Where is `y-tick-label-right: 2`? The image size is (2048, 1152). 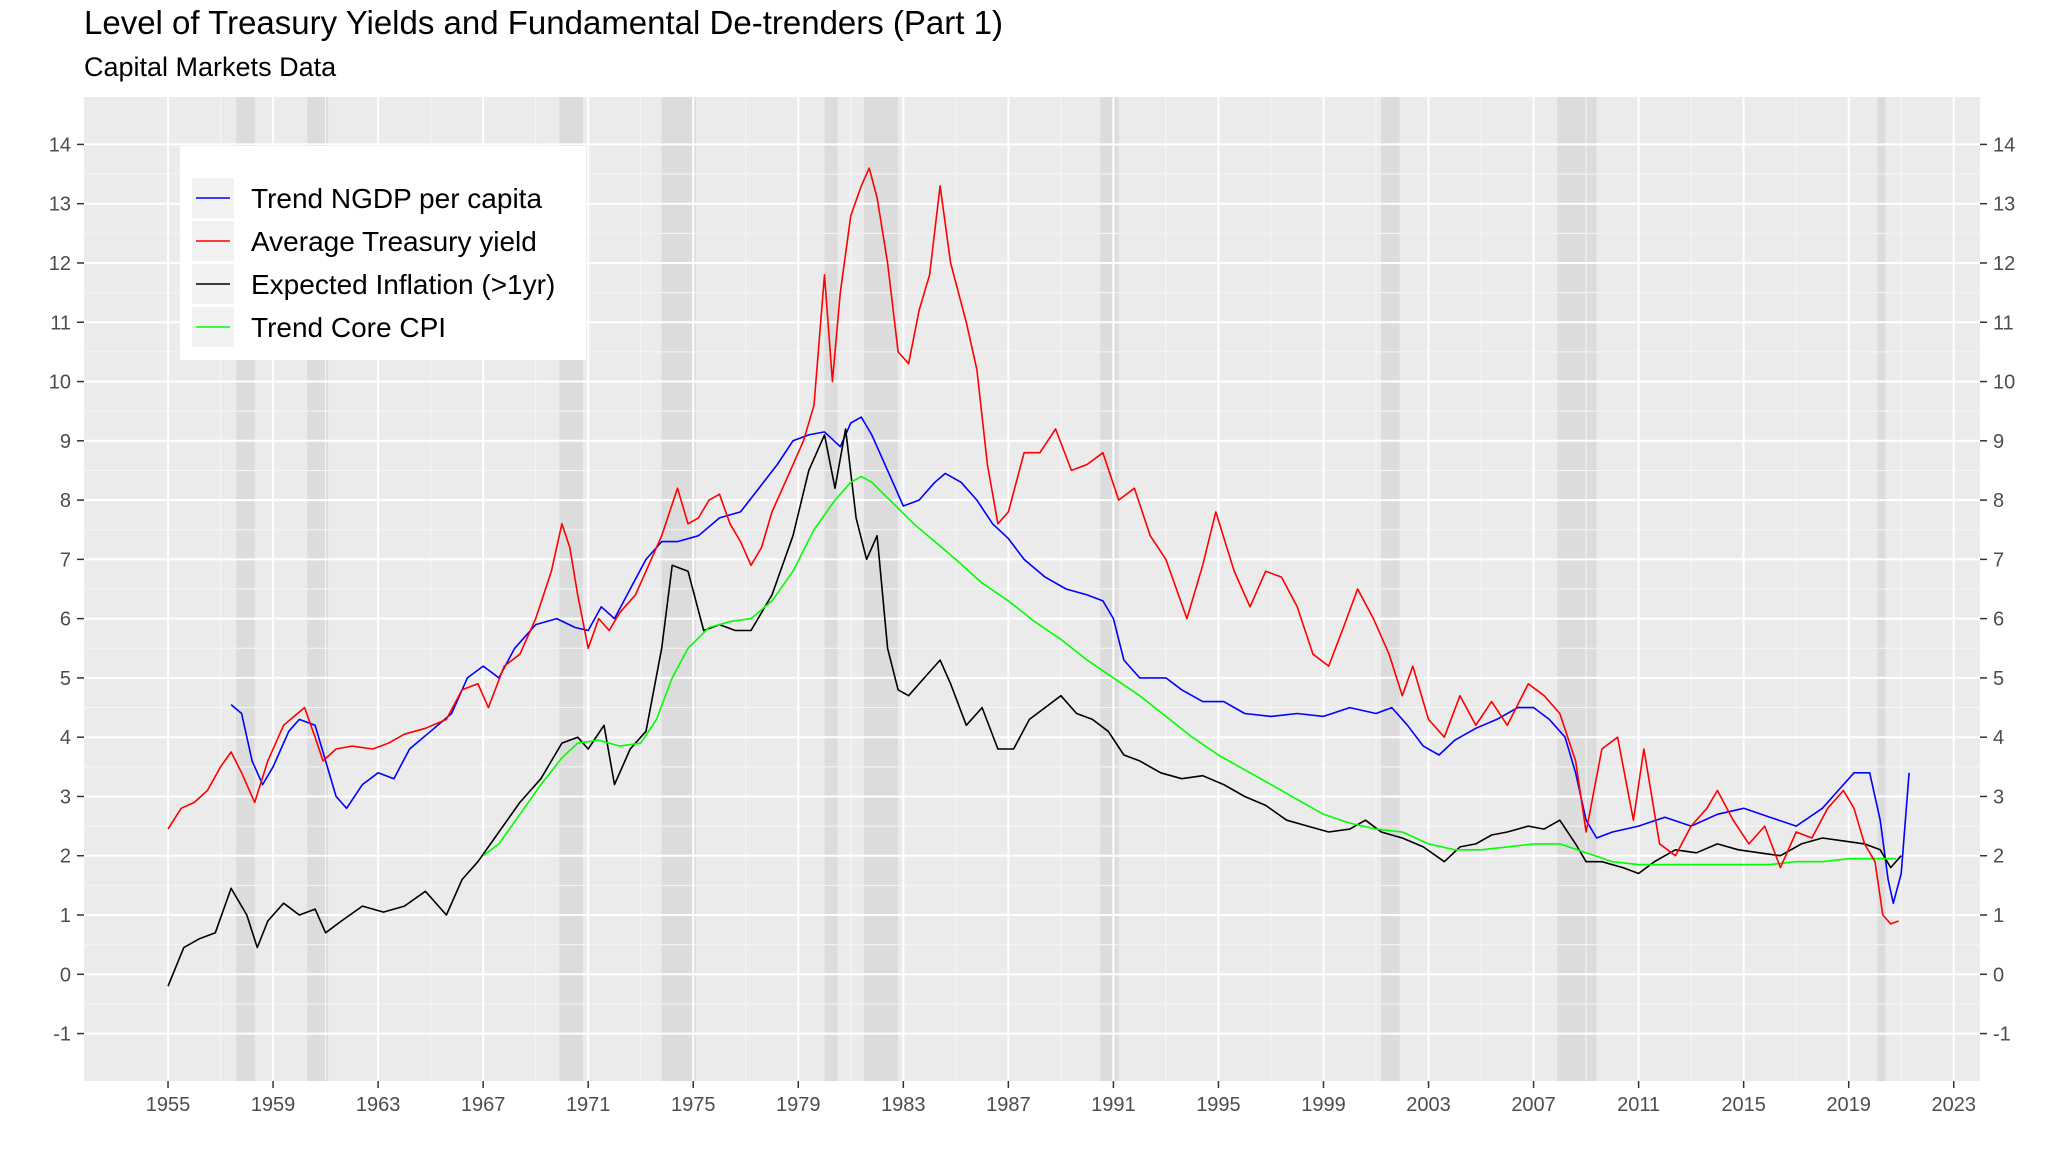 y-tick-label-right: 2 is located at coordinates (1998, 857).